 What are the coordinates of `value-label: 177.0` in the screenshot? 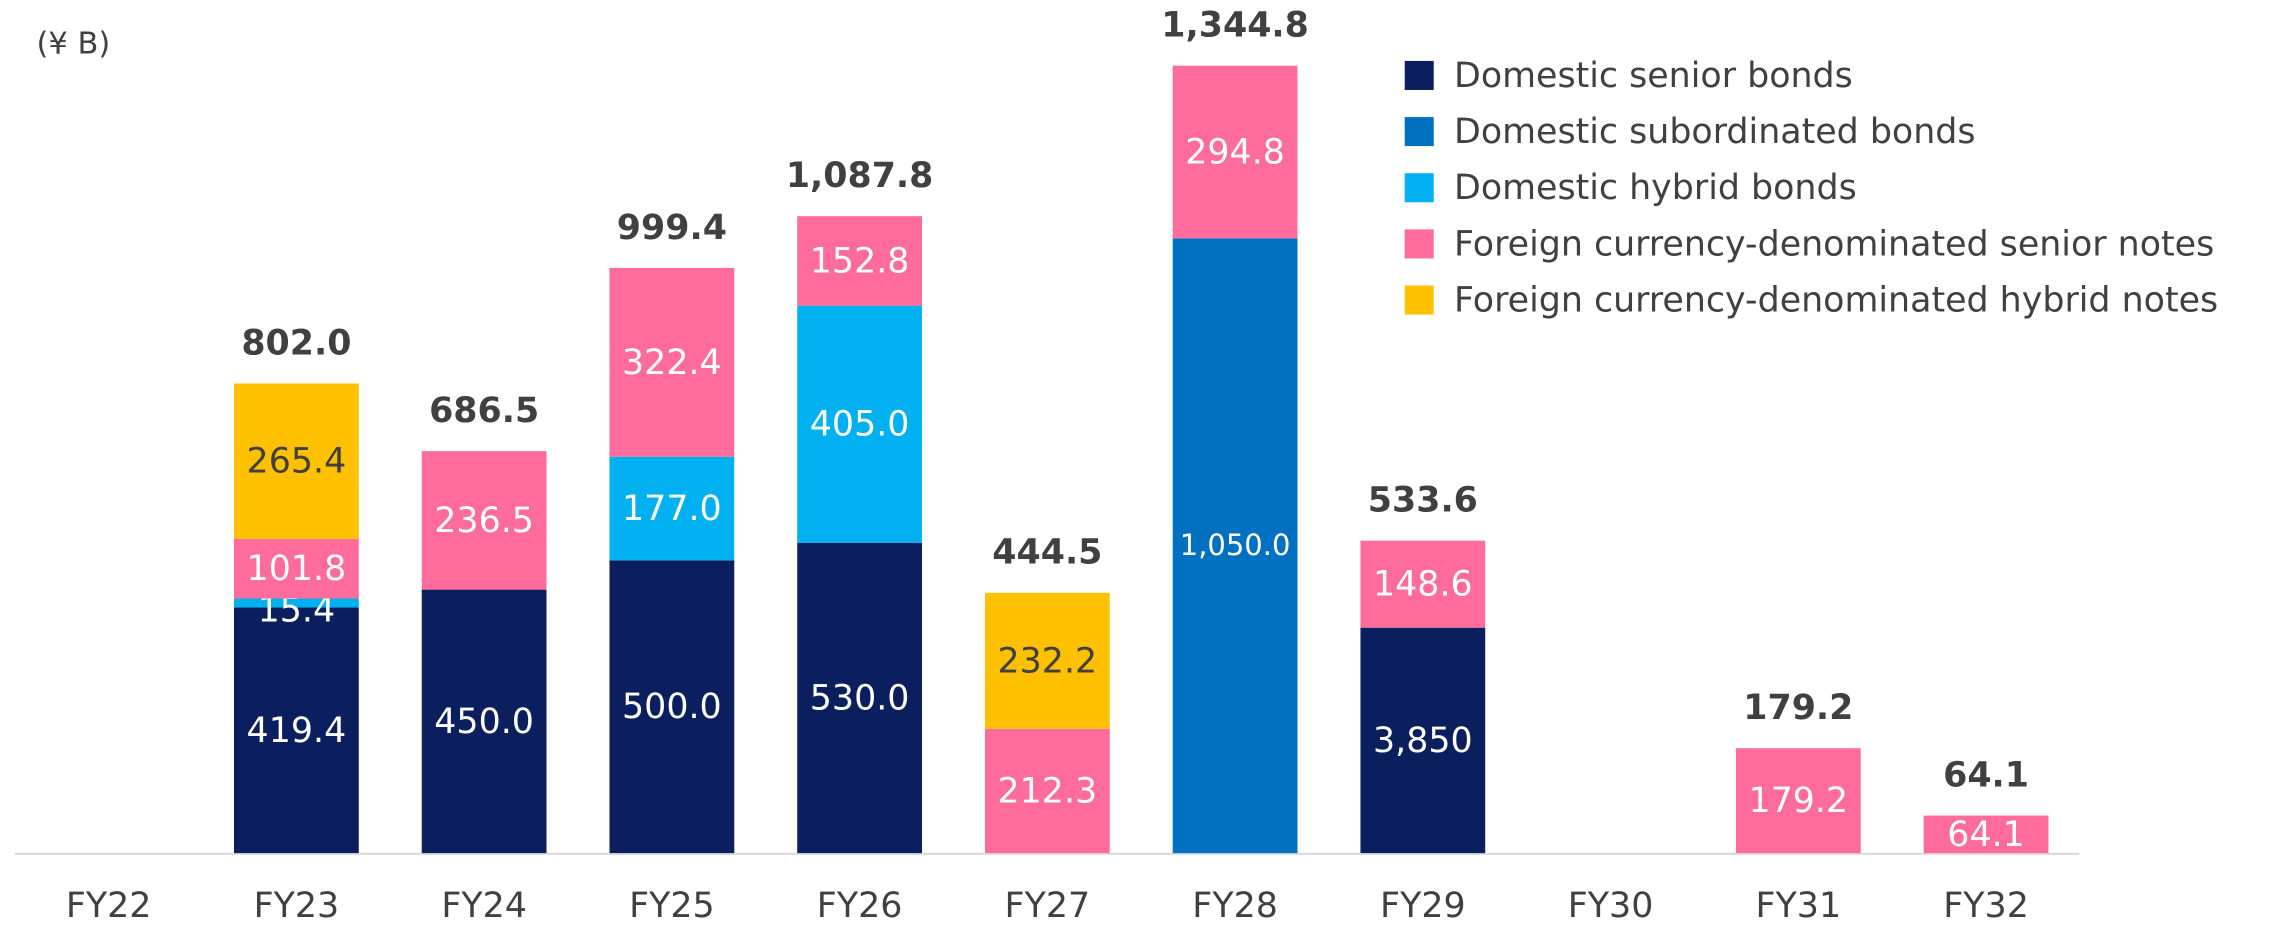 It's located at (672, 509).